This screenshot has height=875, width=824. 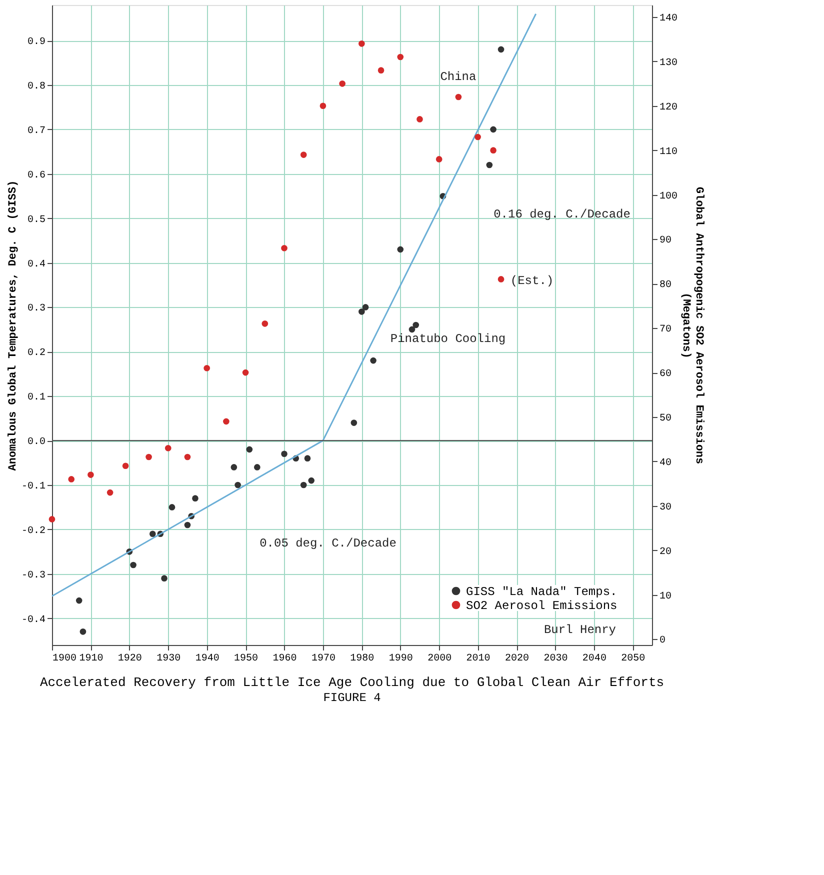 I want to click on y-tick-label: -0.2, so click(x=33, y=531).